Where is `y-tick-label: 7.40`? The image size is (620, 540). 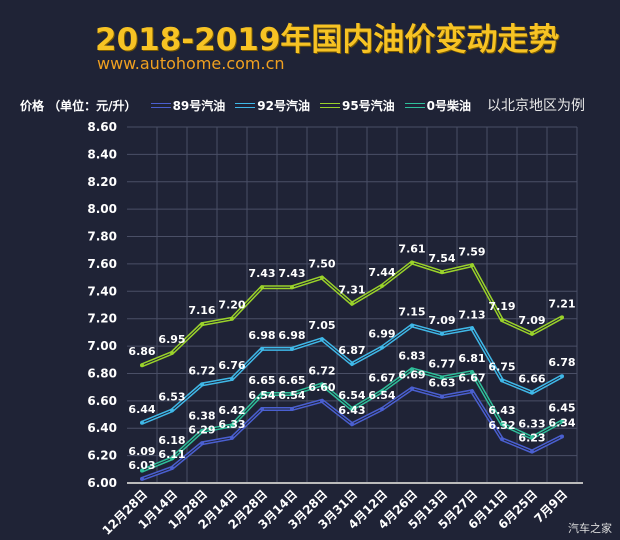
y-tick-label: 7.40 is located at coordinates (102, 291).